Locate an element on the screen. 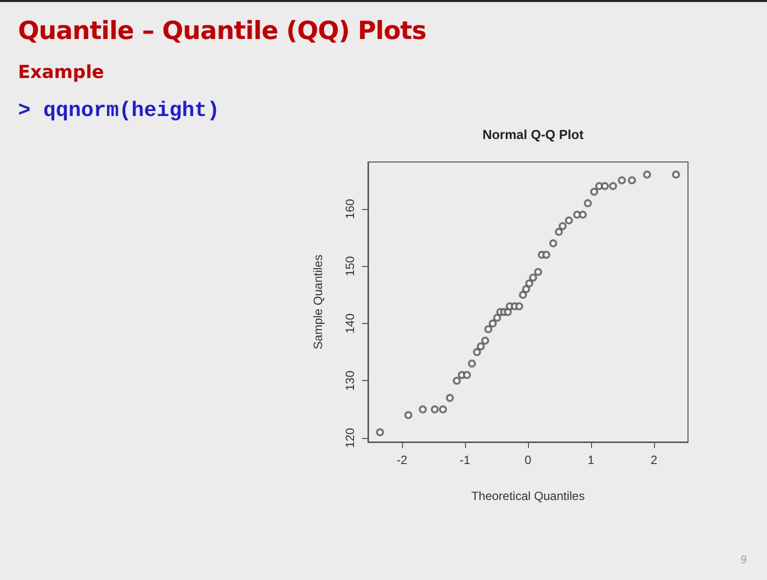 The width and height of the screenshot is (767, 580). y-axis-title: Sample Quantiles is located at coordinates (318, 302).